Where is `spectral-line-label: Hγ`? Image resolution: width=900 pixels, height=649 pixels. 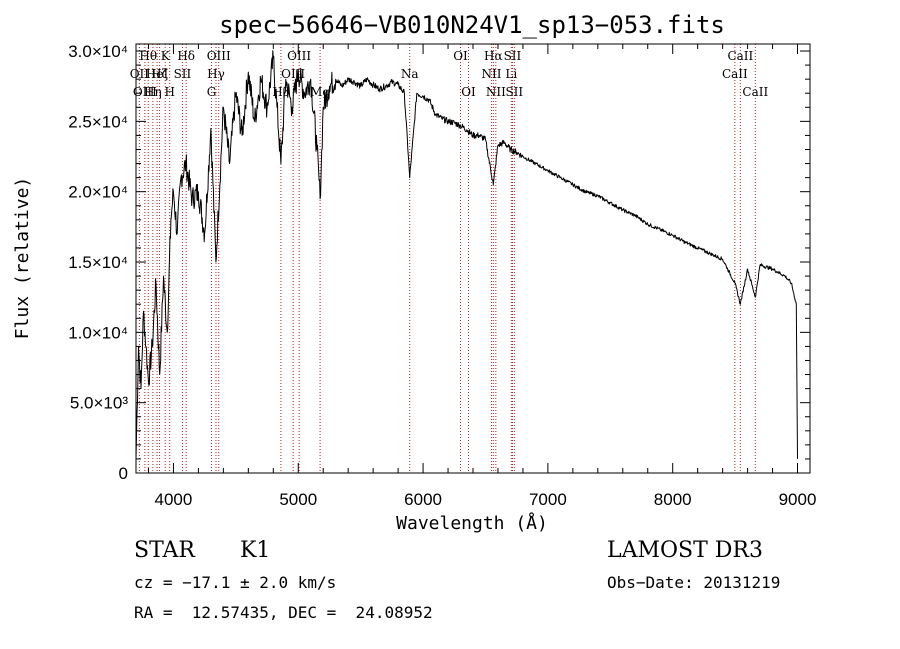 spectral-line-label: Hγ is located at coordinates (216, 74).